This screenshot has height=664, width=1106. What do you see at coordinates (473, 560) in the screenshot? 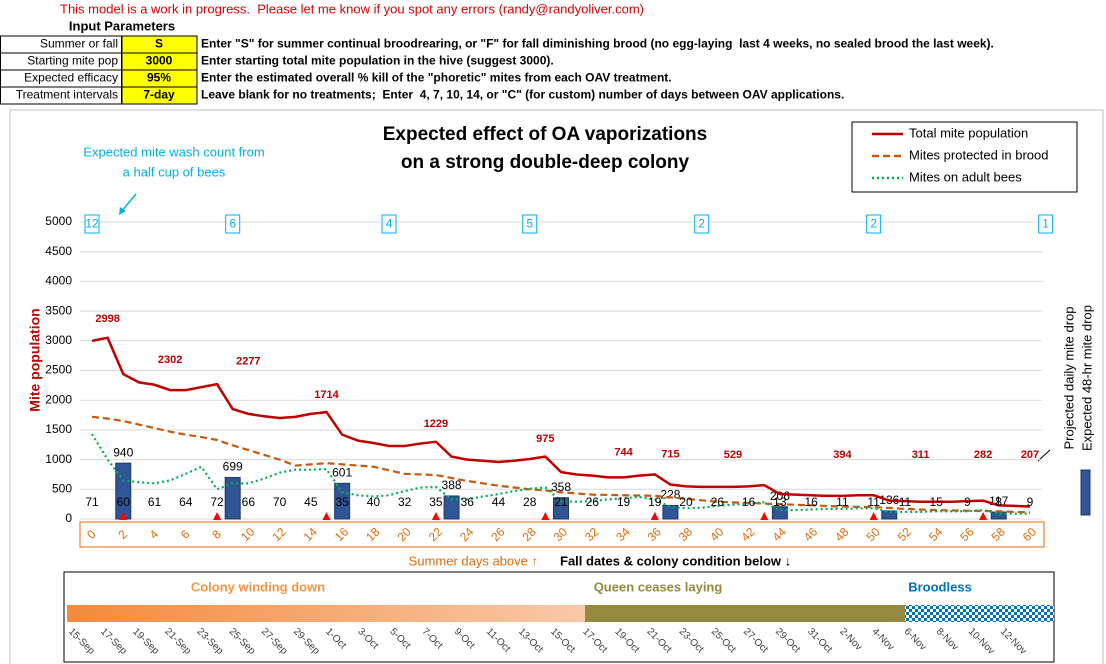
I see `summer-note: Summer days above ↑` at bounding box center [473, 560].